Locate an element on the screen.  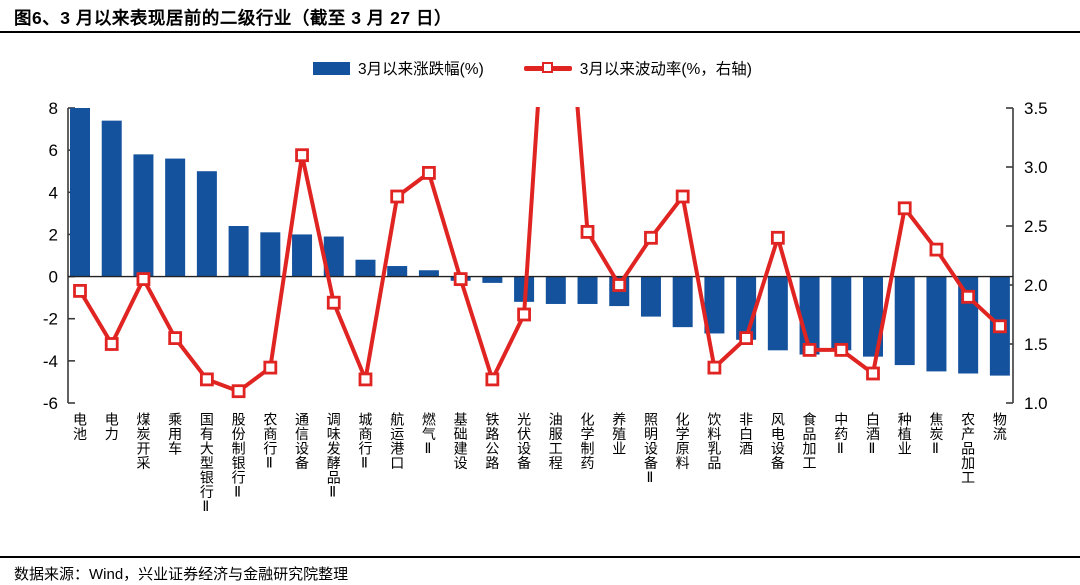
chart-title: 图6、3 月以来表现居前的二级行业（截至 3 月 27 日） is located at coordinates (233, 18).